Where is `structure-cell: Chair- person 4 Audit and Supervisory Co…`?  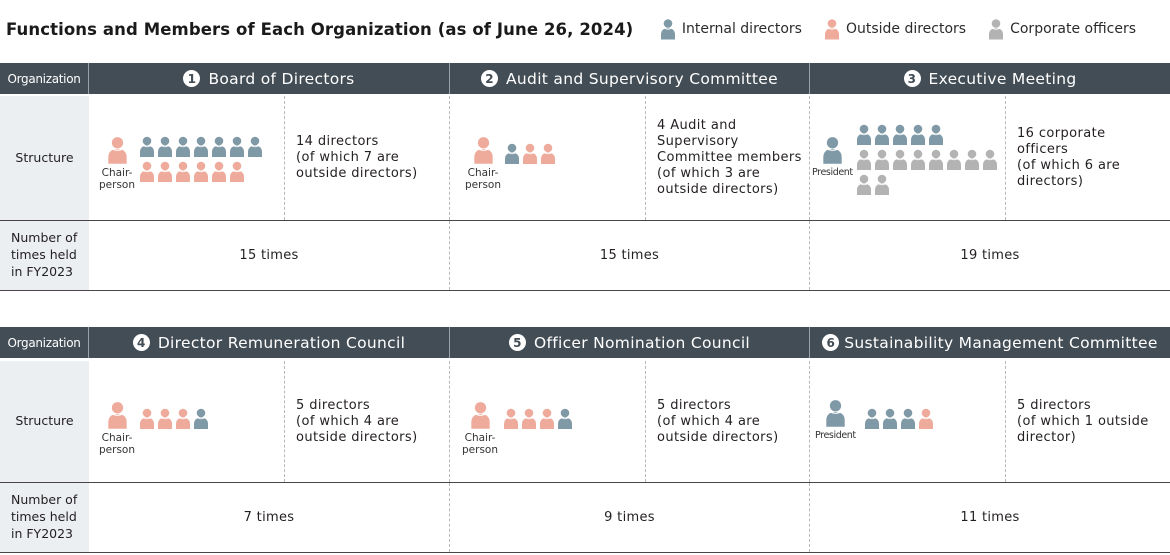
structure-cell: Chair- person 4 Audit and Supervisory Co… is located at coordinates (630, 158).